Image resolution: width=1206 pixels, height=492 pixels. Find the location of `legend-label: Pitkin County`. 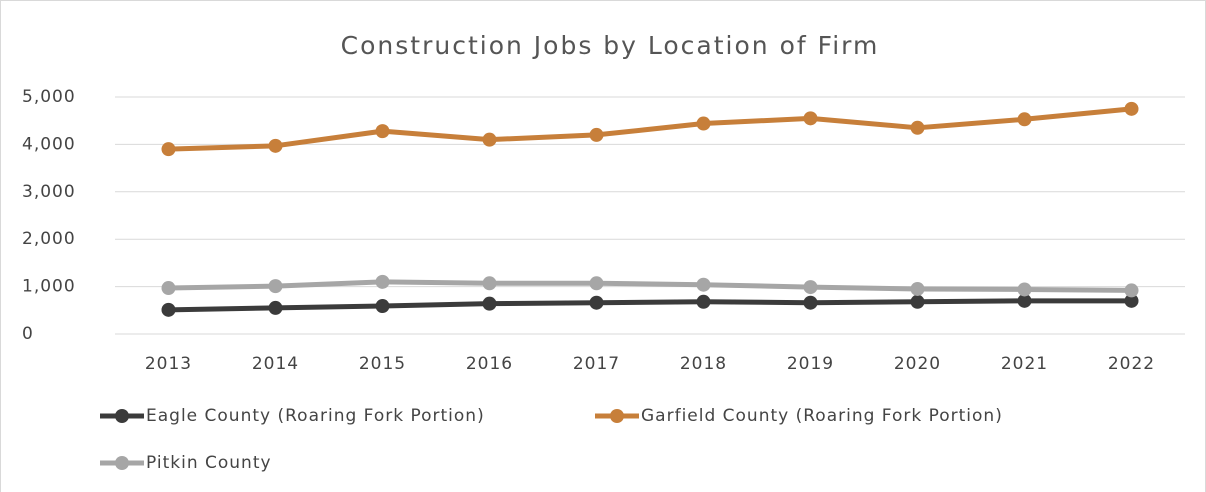

legend-label: Pitkin County is located at coordinates (209, 463).